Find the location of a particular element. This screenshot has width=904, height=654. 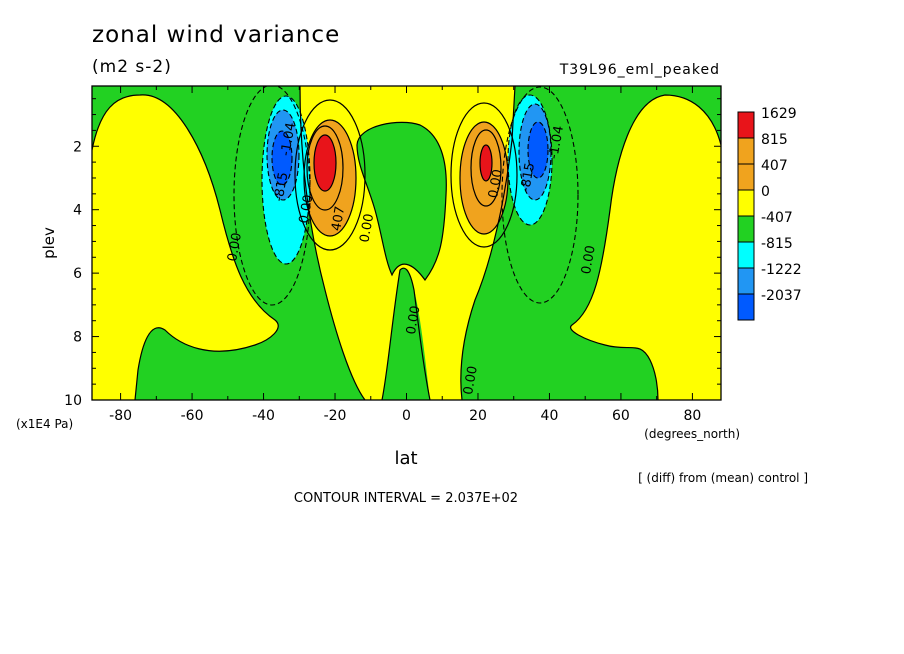

x-tick-label: 80 is located at coordinates (692, 416).